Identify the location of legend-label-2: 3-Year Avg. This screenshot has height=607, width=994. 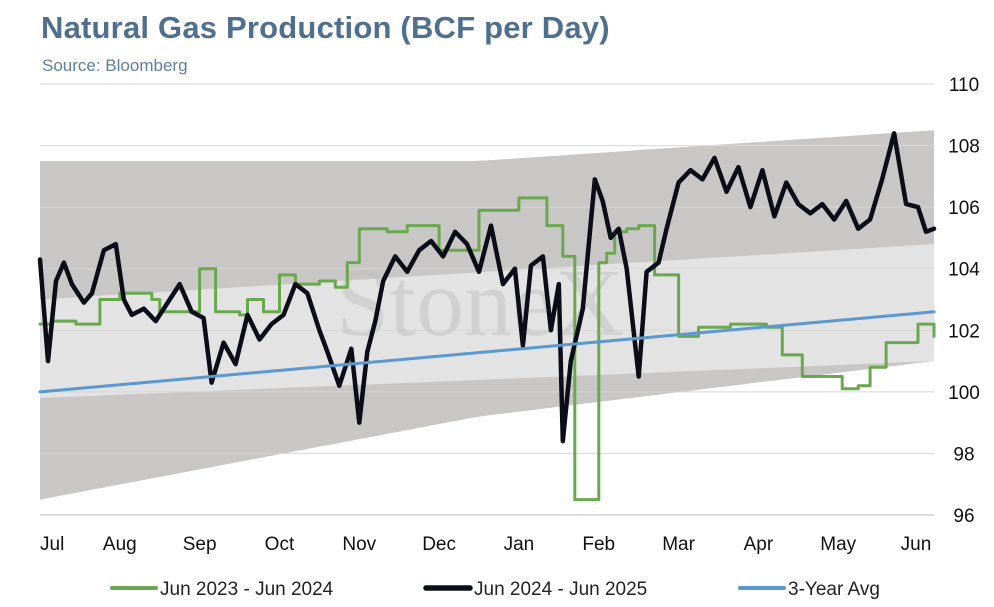
(834, 589).